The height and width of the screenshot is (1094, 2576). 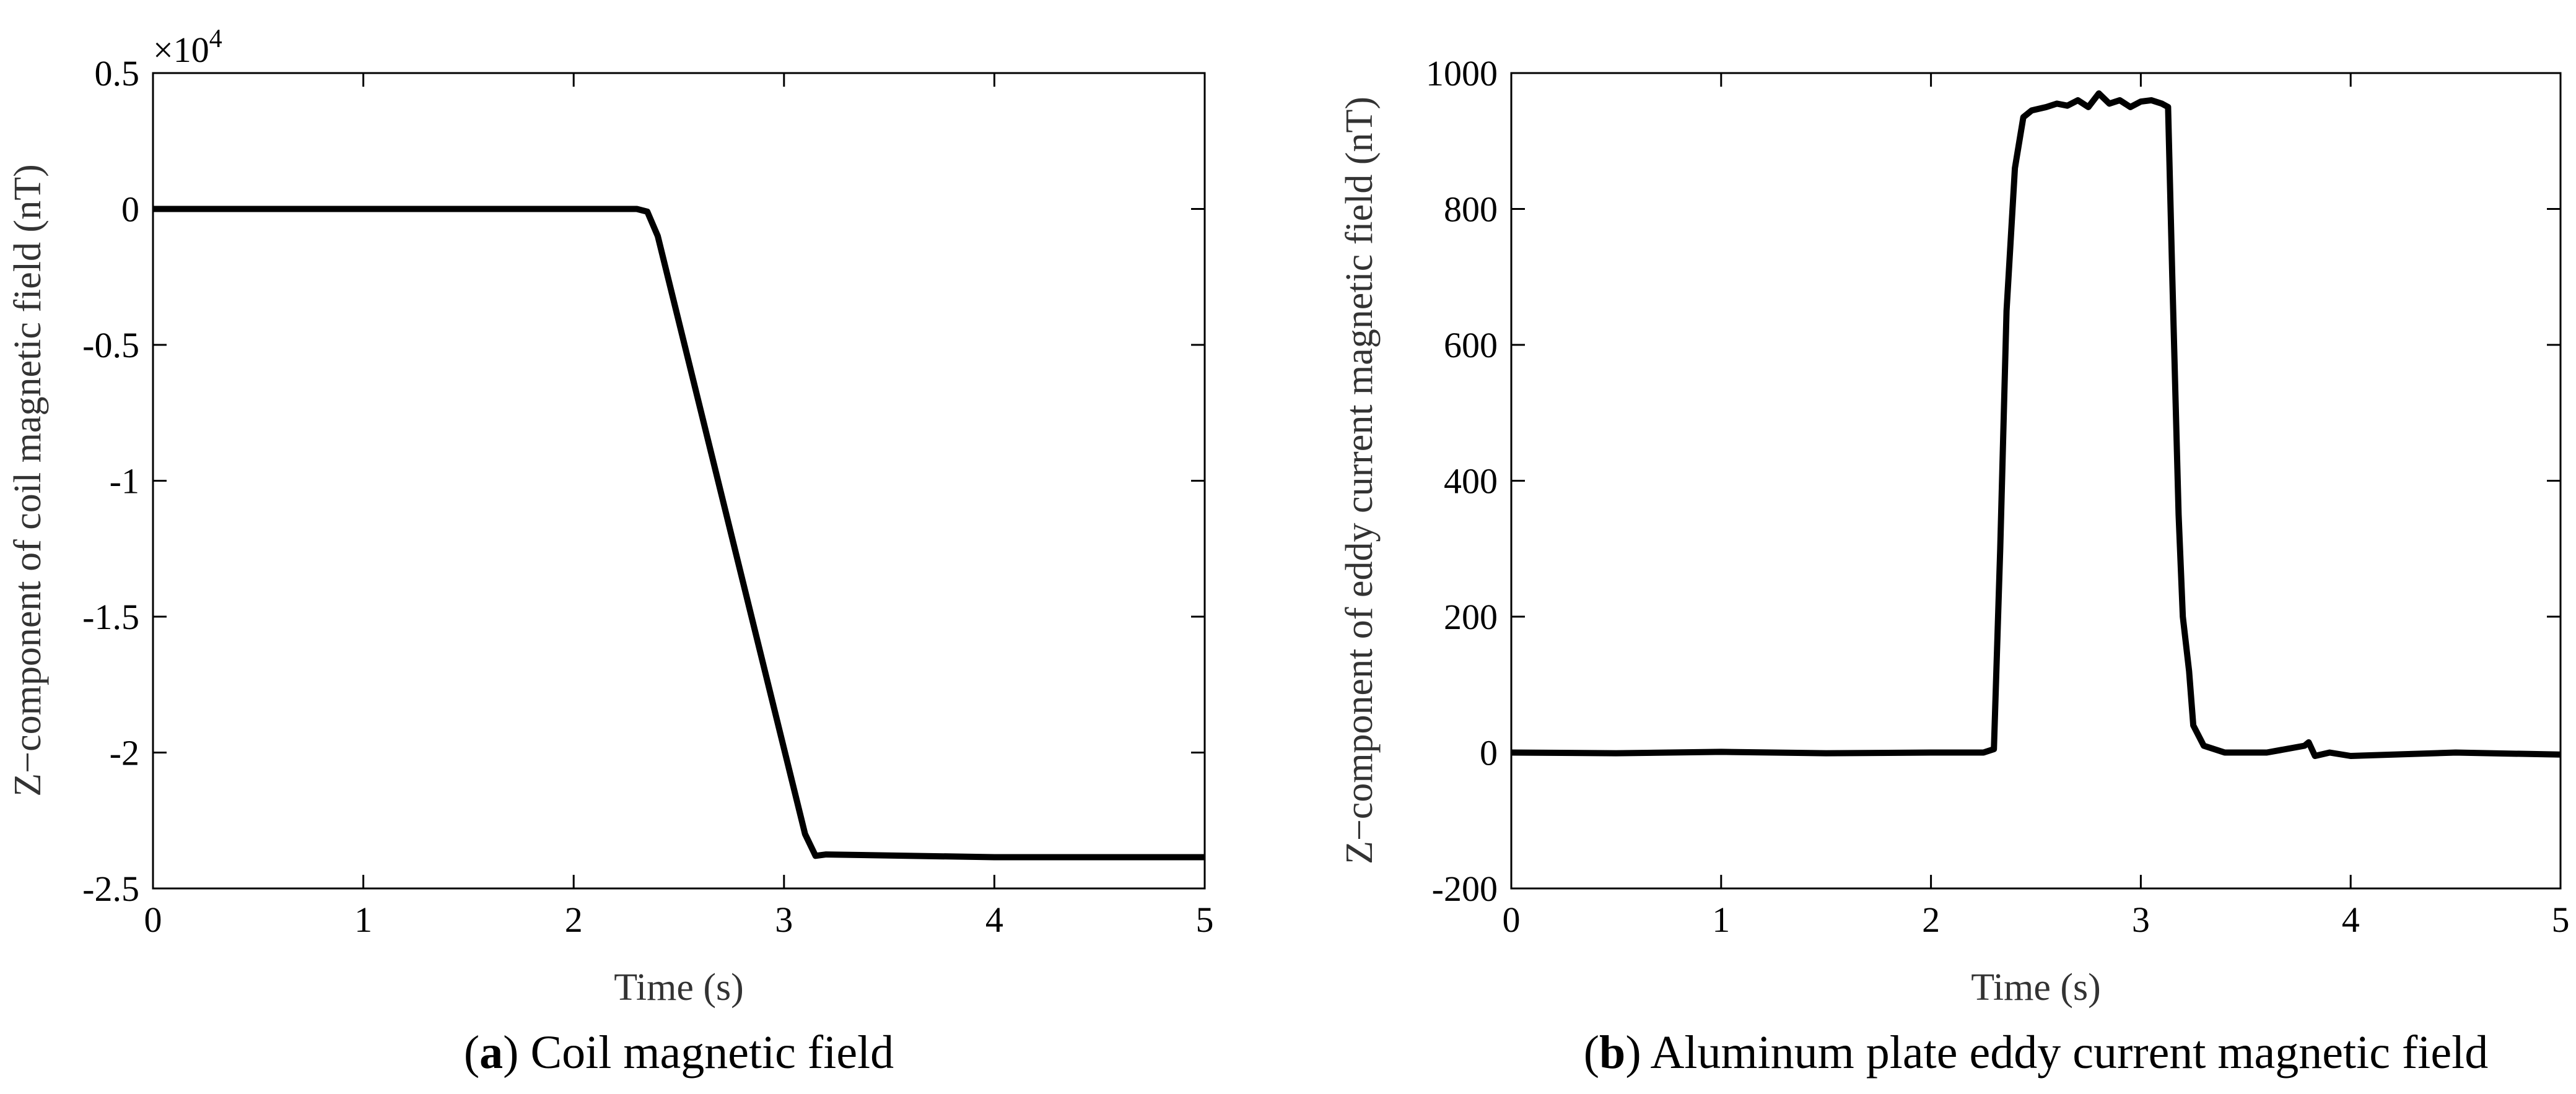 What do you see at coordinates (117, 73) in the screenshot?
I see `y-tick-label-a-0: 0.5` at bounding box center [117, 73].